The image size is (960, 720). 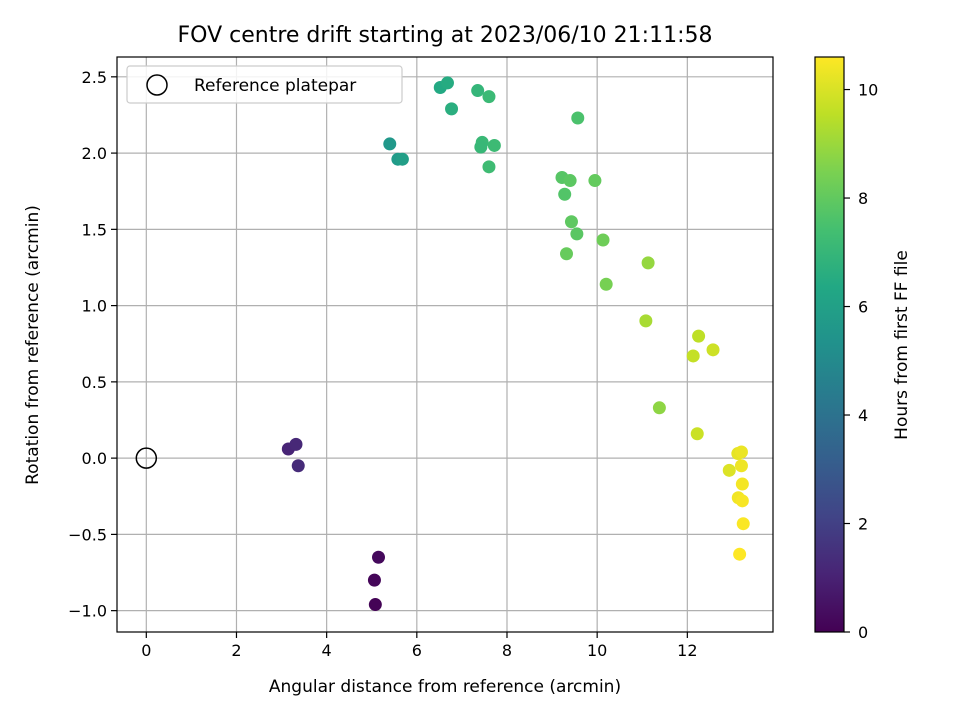 I want to click on x-tick-label: 12, so click(x=687, y=650).